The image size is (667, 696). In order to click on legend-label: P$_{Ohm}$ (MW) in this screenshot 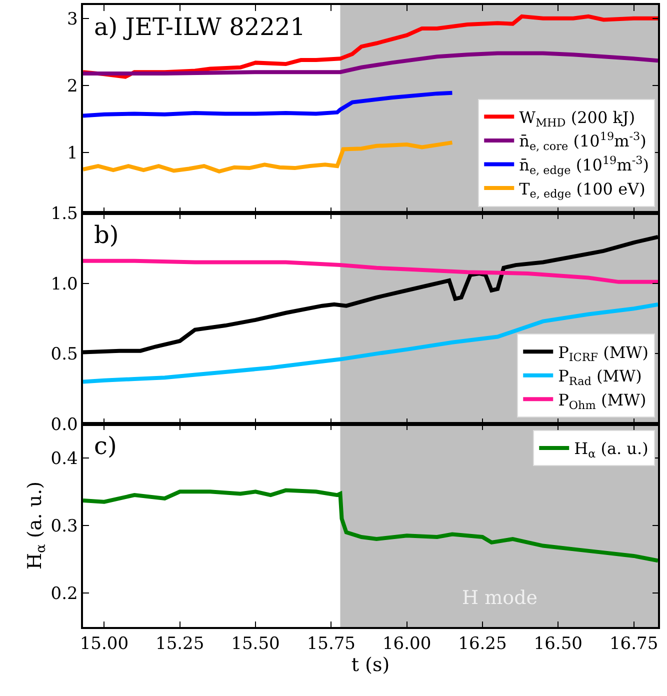, I will do `click(602, 401)`.